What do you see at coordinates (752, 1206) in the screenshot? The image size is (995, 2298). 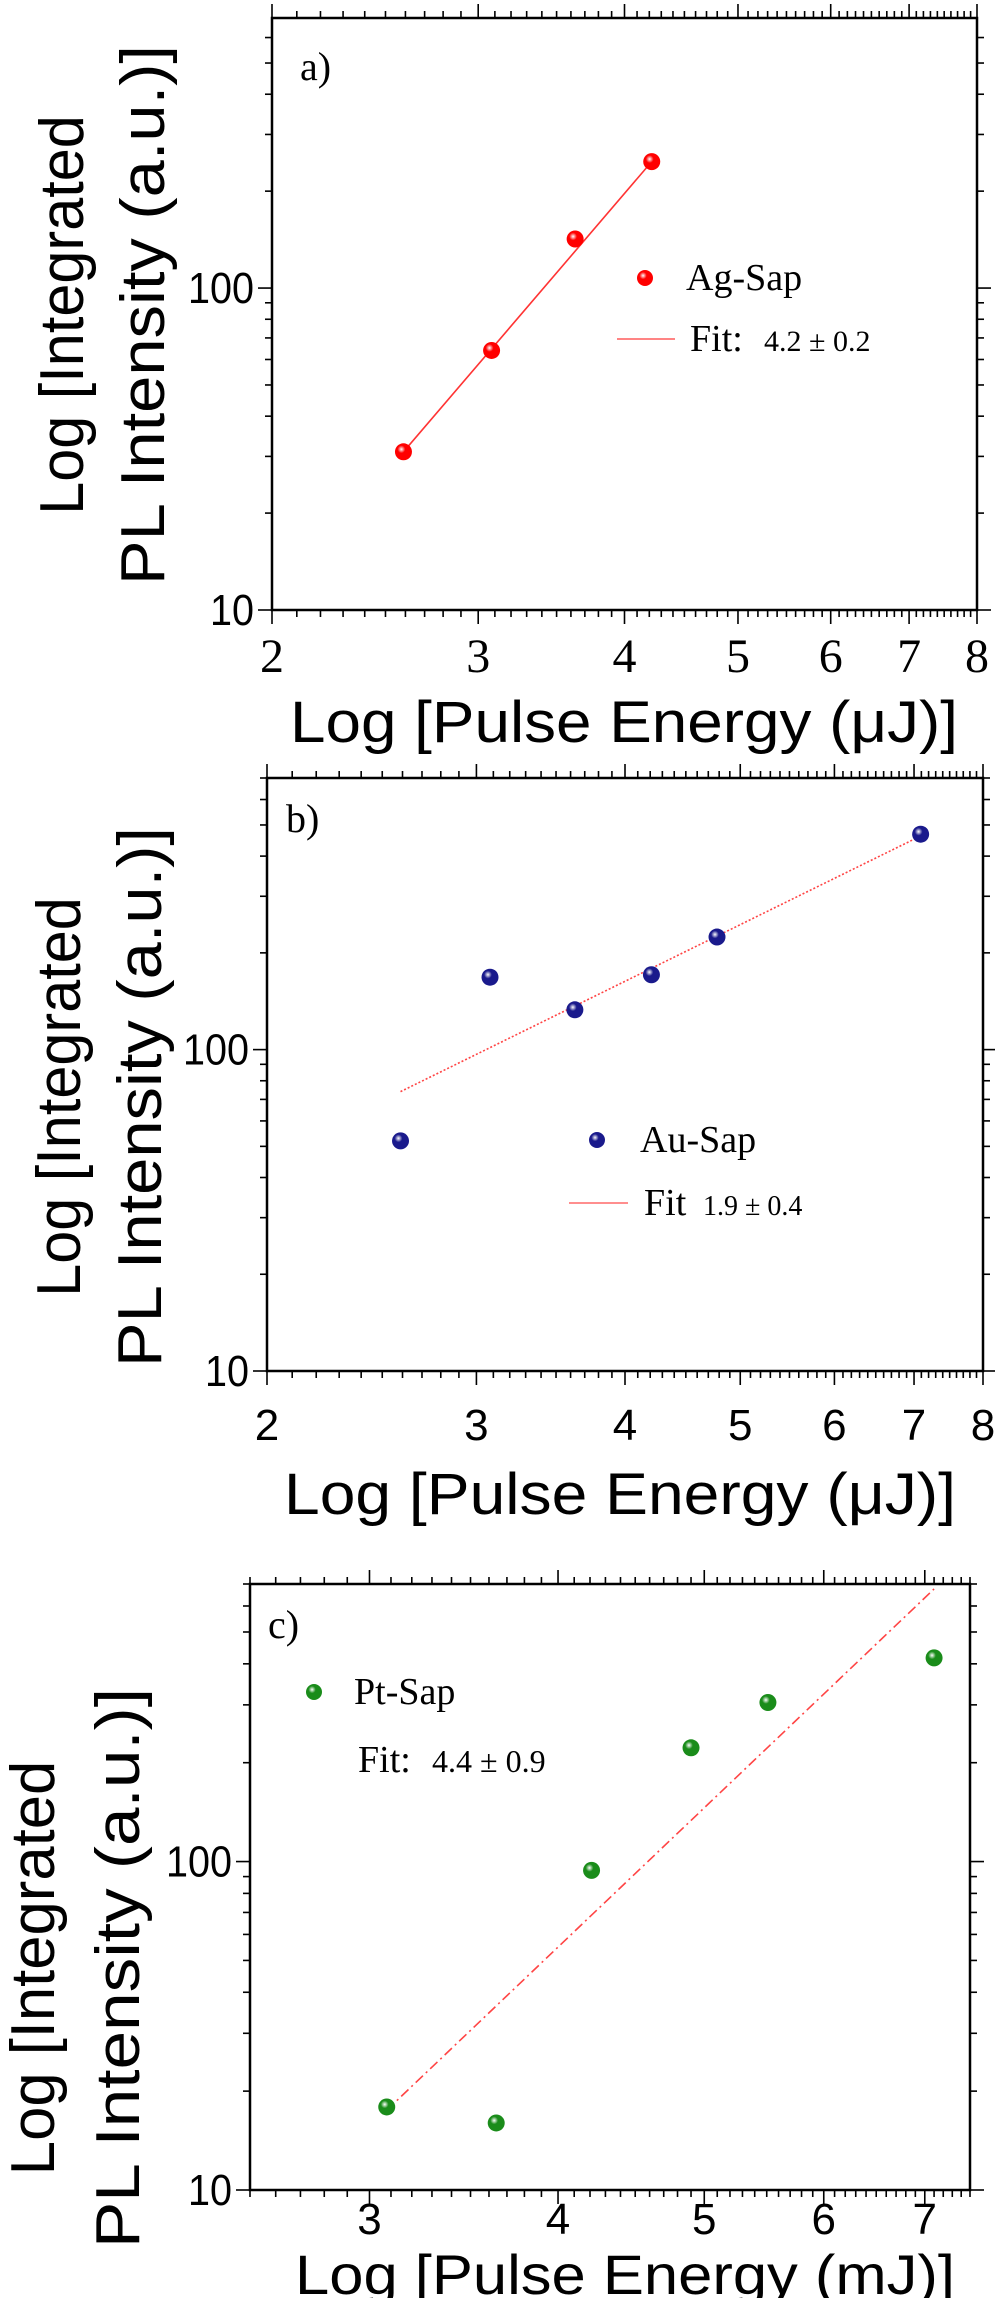 I see `legend-fit-value: 1.9 ± 0.4` at bounding box center [752, 1206].